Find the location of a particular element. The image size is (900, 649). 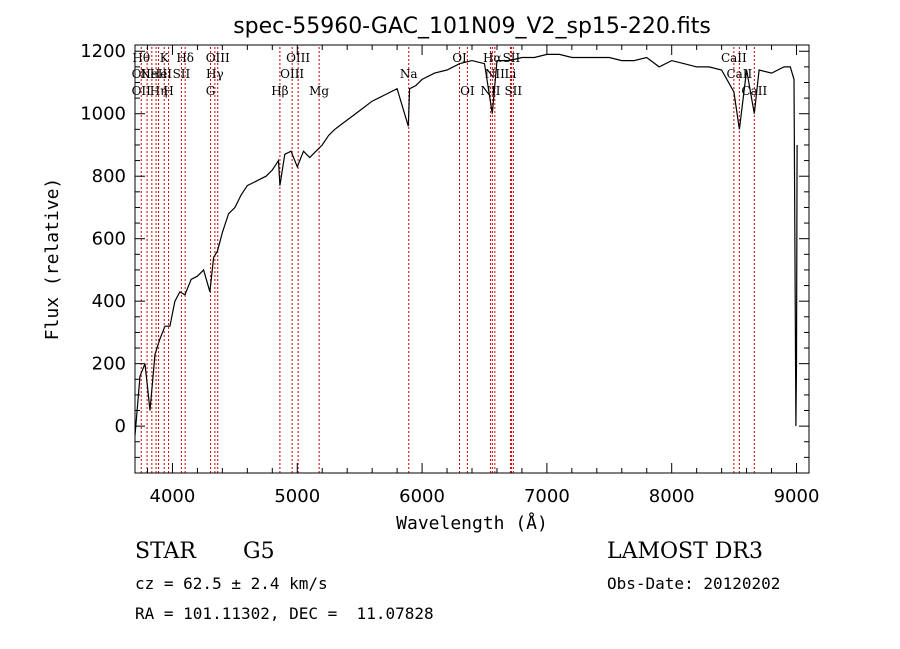

line-marker-label: Hβ is located at coordinates (279, 91).